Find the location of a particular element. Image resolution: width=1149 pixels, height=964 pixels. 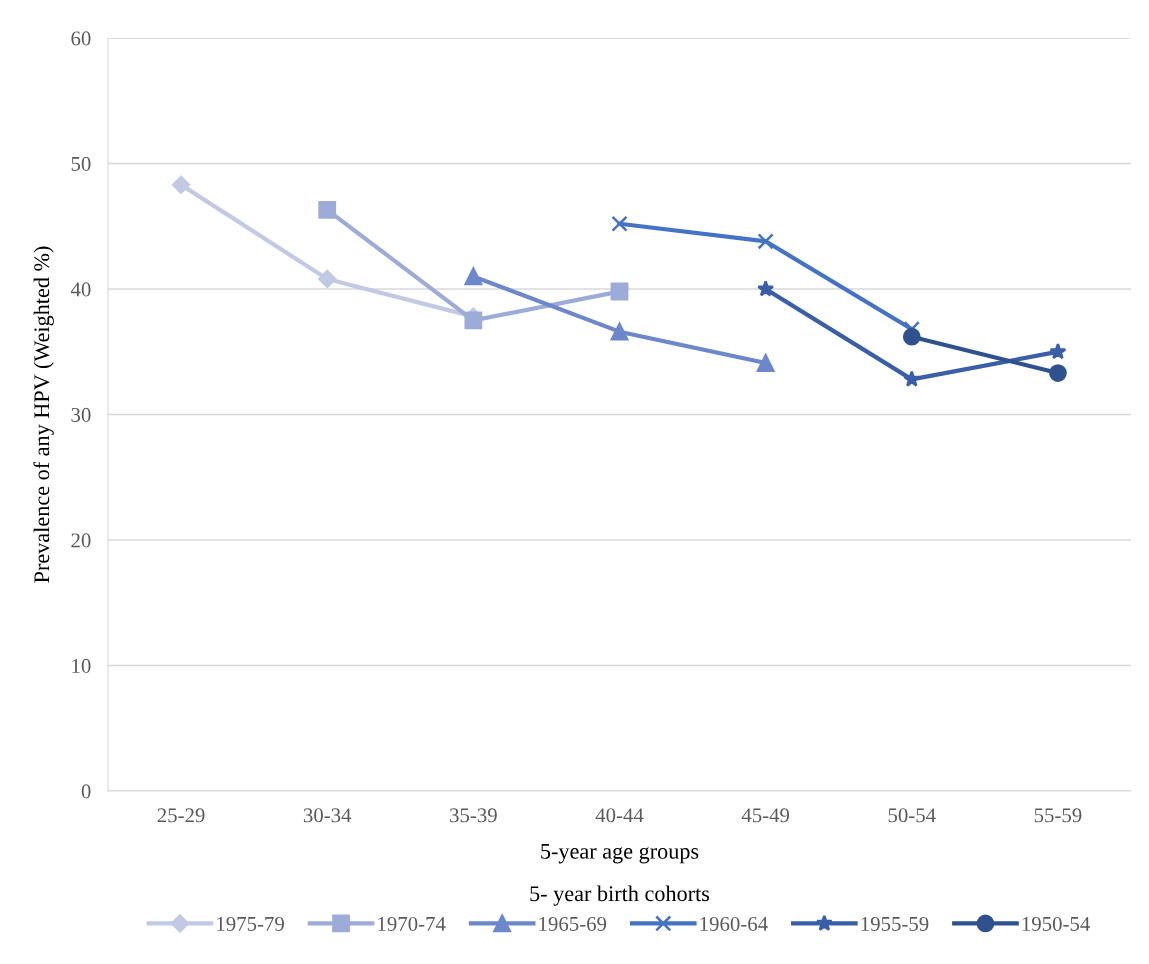

legend-label: 1955-59 is located at coordinates (895, 923).